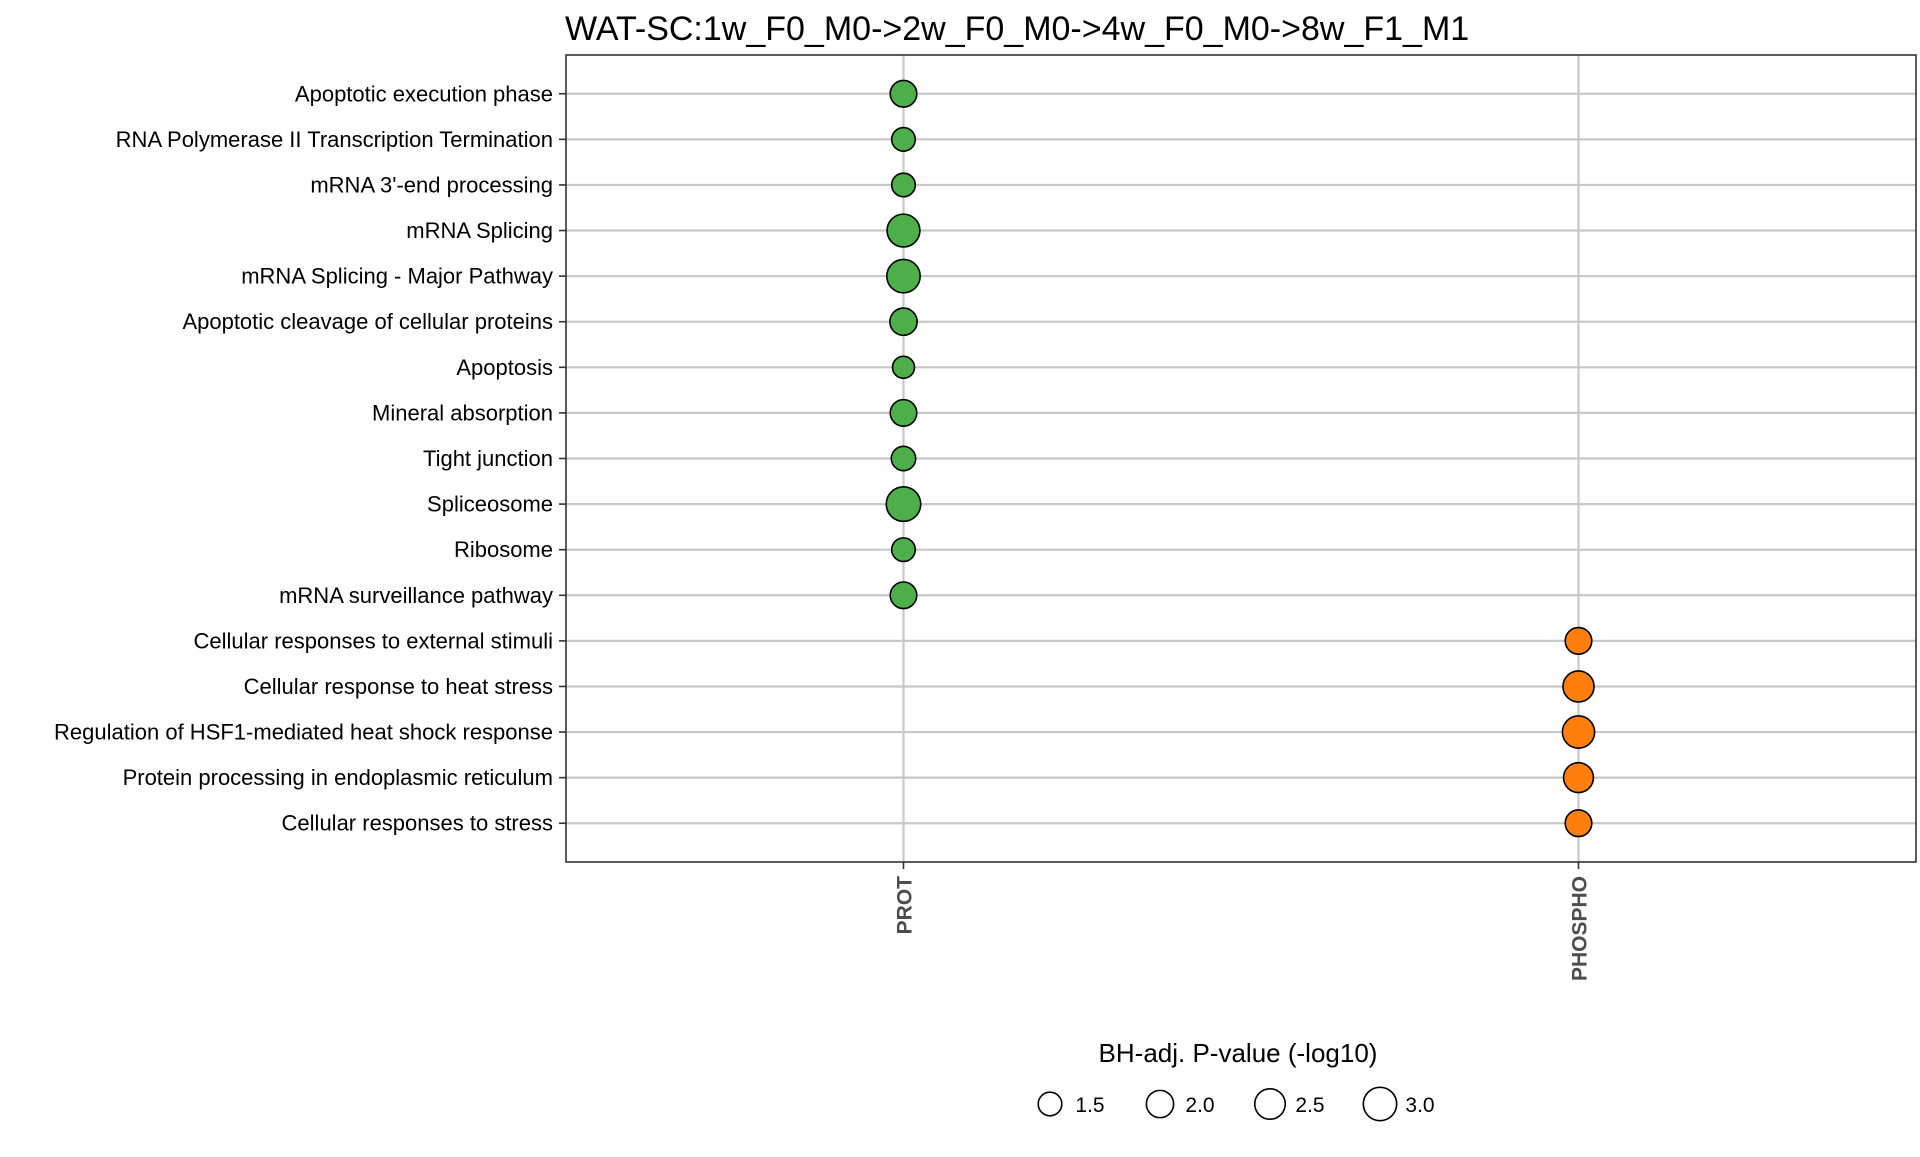  Describe the element at coordinates (1578, 777) in the screenshot. I see `bubble-point-phospho-protein-processing-in-endoplasmic-reticulum` at that location.